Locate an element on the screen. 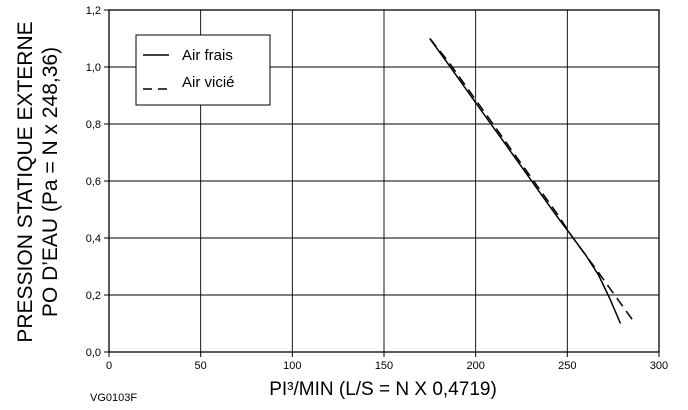  x-tick-label: 250 is located at coordinates (567, 366).